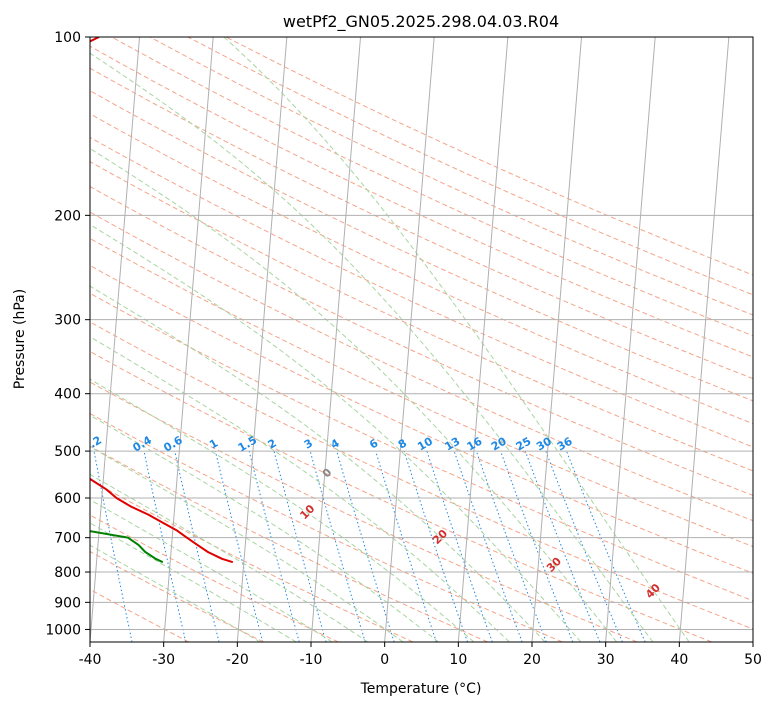 The width and height of the screenshot is (775, 708). What do you see at coordinates (67, 216) in the screenshot?
I see `y-tick-label: 200` at bounding box center [67, 216].